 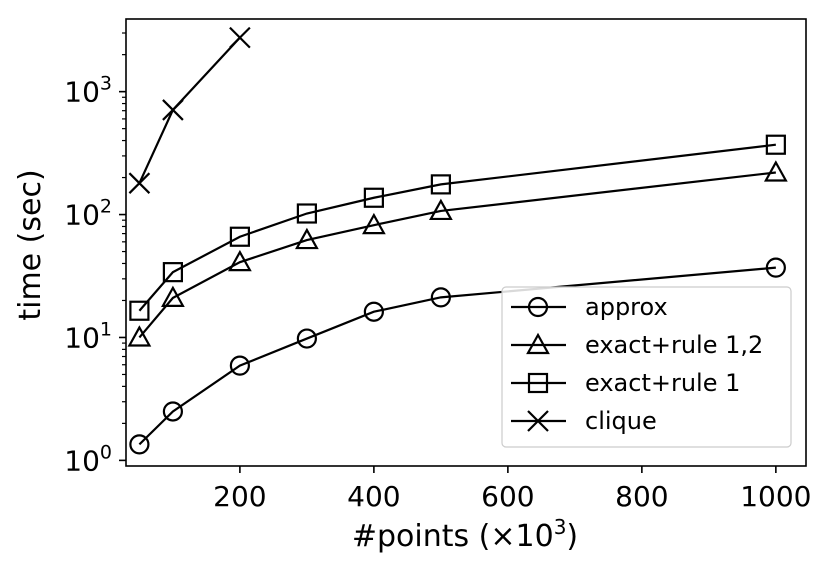 I want to click on x-tick-label: 200, so click(x=239, y=496).